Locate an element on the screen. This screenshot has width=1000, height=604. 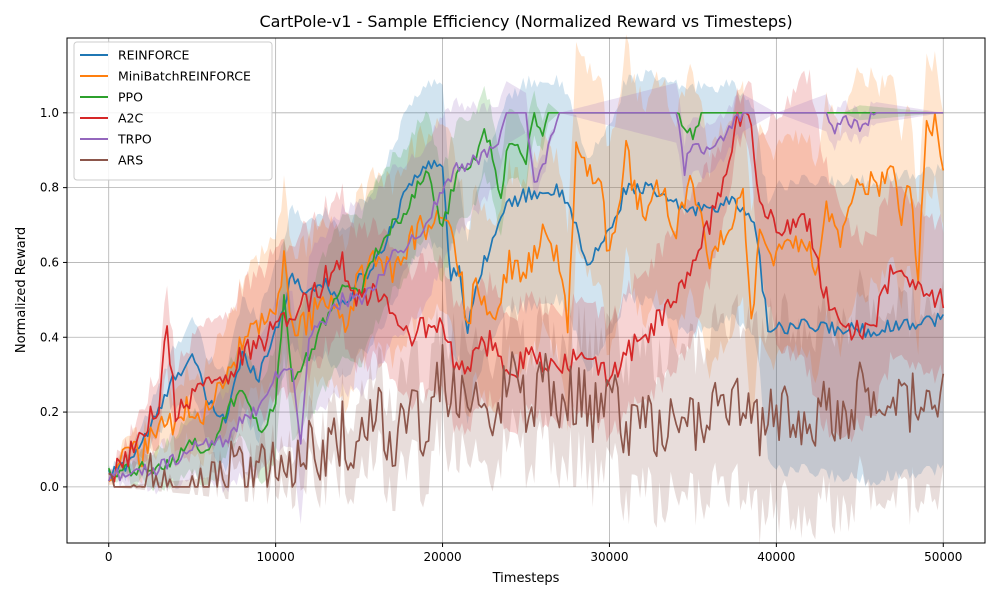
x-tick-label: 20000 is located at coordinates (442, 557).